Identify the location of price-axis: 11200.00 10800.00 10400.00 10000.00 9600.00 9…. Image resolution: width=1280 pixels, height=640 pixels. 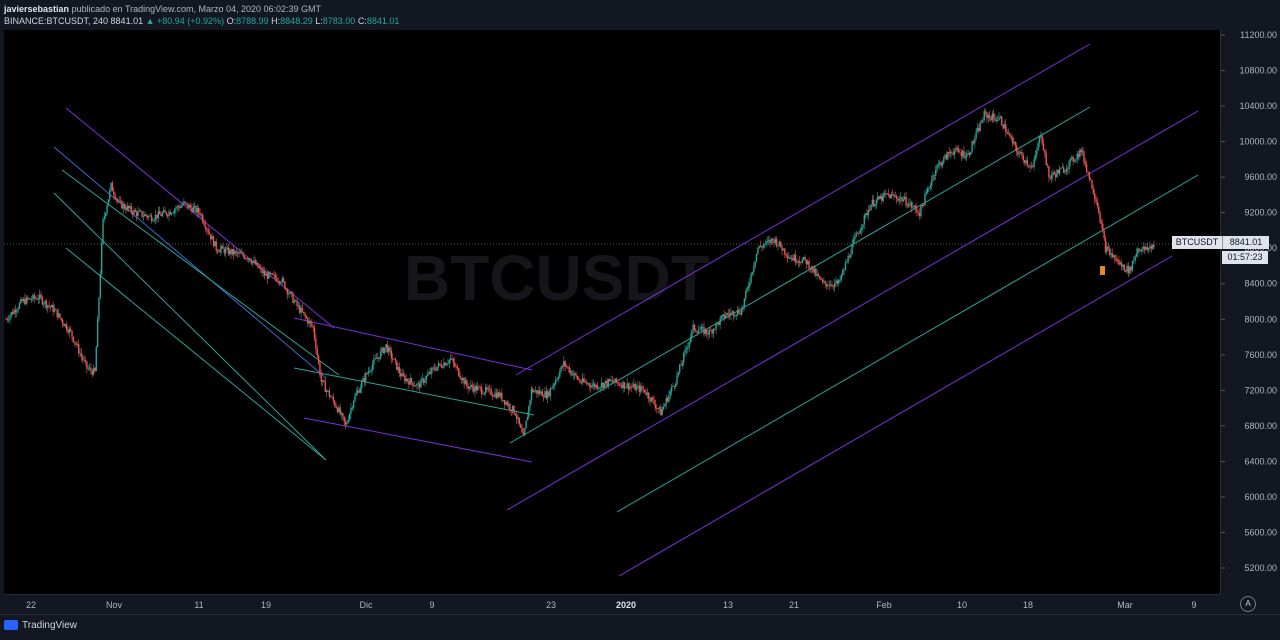
(1250, 312).